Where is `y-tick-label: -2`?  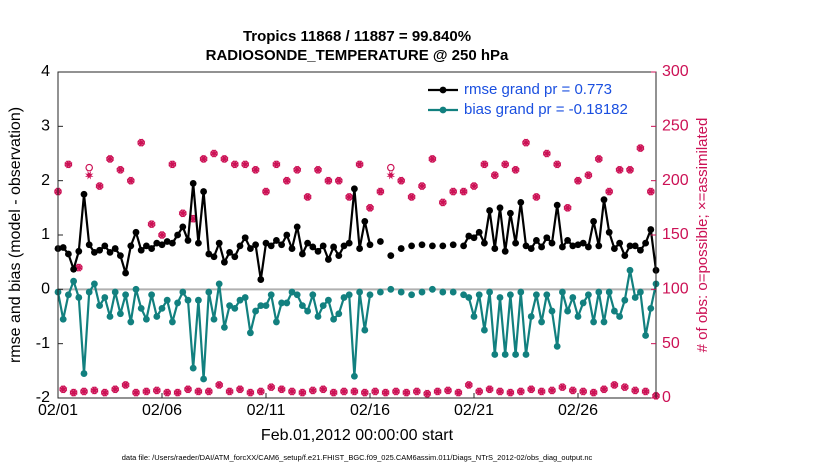 y-tick-label: -2 is located at coordinates (43, 397).